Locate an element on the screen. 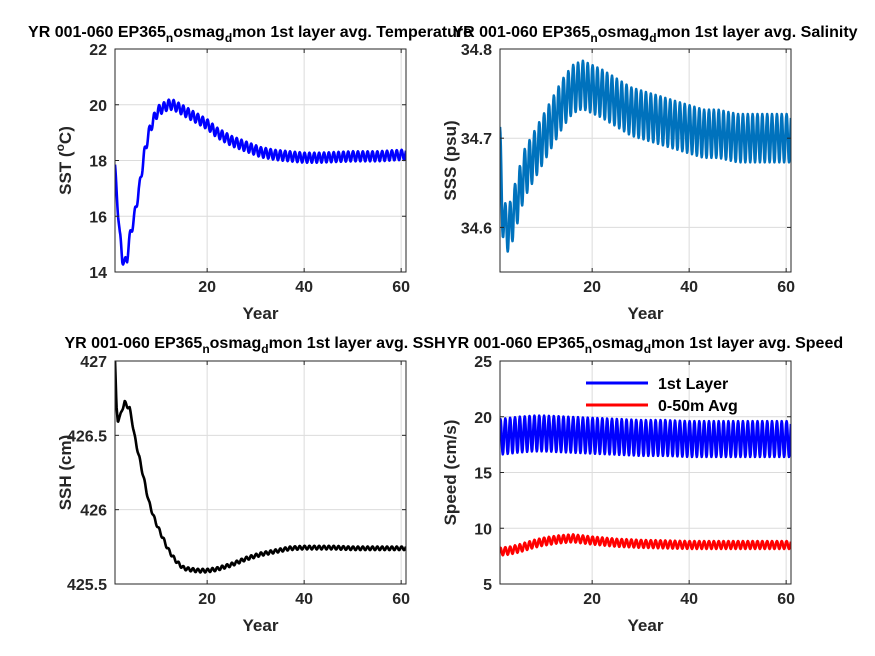 The height and width of the screenshot is (656, 875). y-tick-label: 25 is located at coordinates (483, 362).